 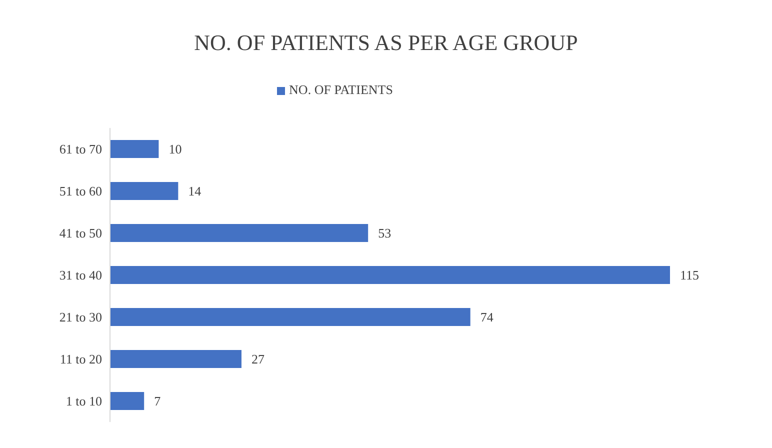 What do you see at coordinates (80, 191) in the screenshot?
I see `y-tick-label: 51 to 60` at bounding box center [80, 191].